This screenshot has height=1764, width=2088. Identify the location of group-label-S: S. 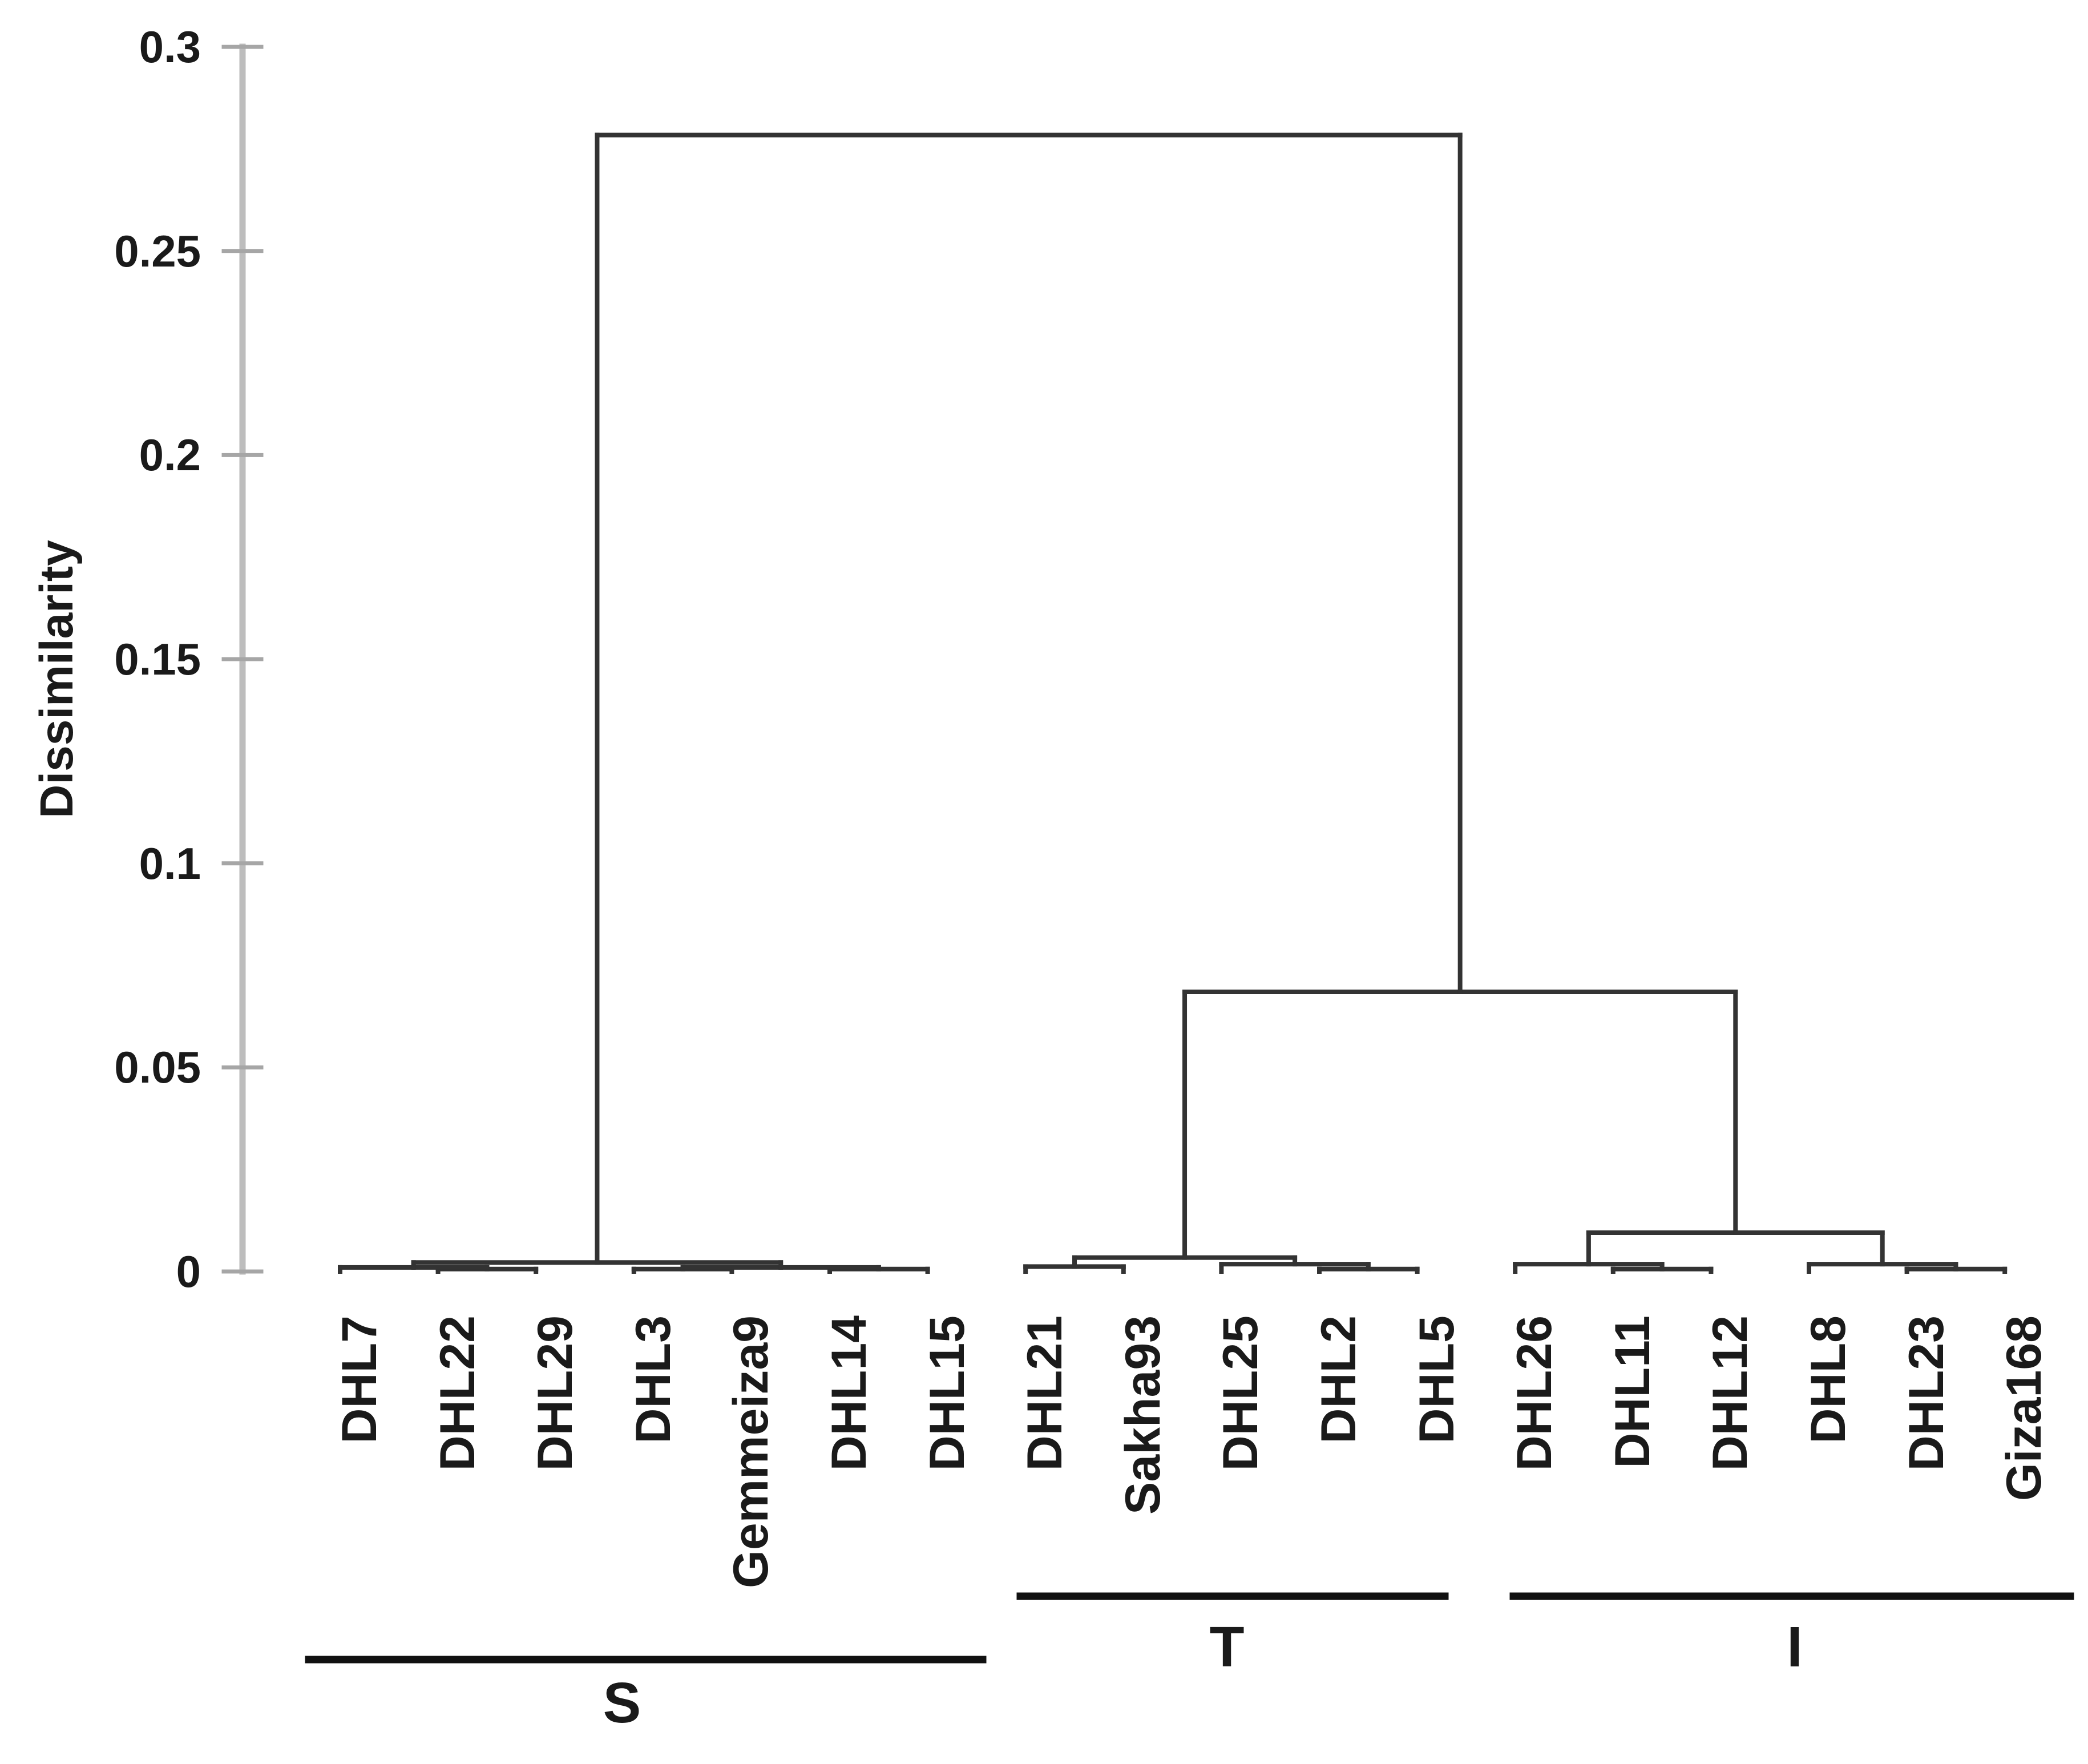
(622, 1703).